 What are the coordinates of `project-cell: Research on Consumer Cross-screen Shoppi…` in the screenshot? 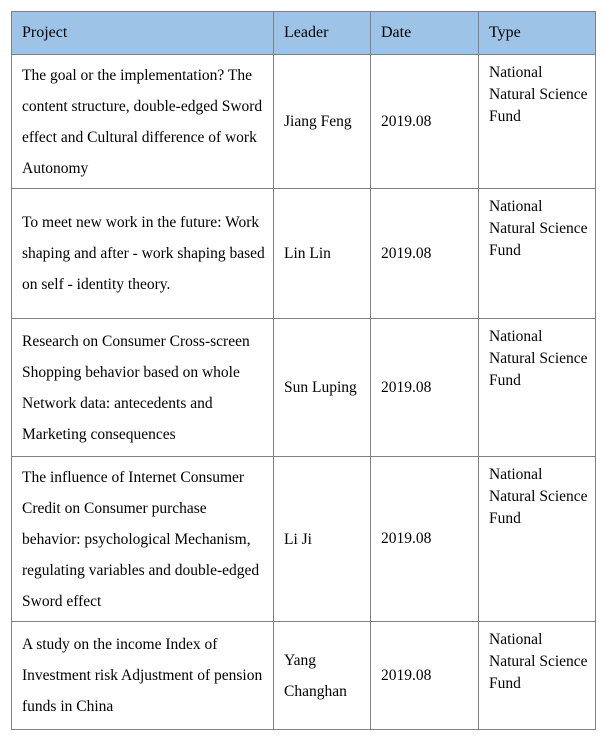 It's located at (142, 387).